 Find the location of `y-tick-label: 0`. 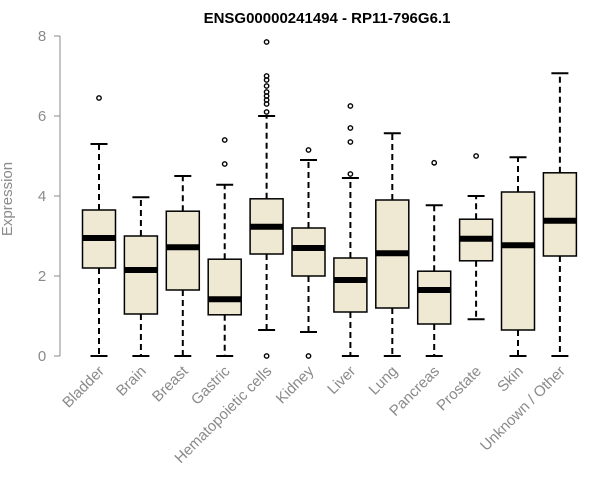

y-tick-label: 0 is located at coordinates (42, 356).